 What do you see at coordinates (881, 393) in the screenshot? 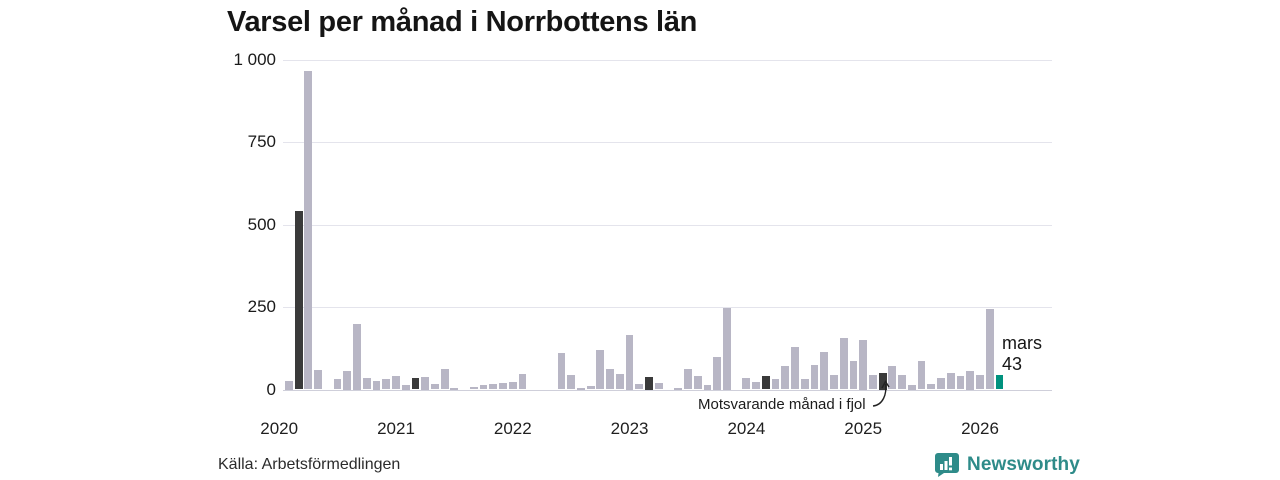
I see `annotation-arrow-icon` at bounding box center [881, 393].